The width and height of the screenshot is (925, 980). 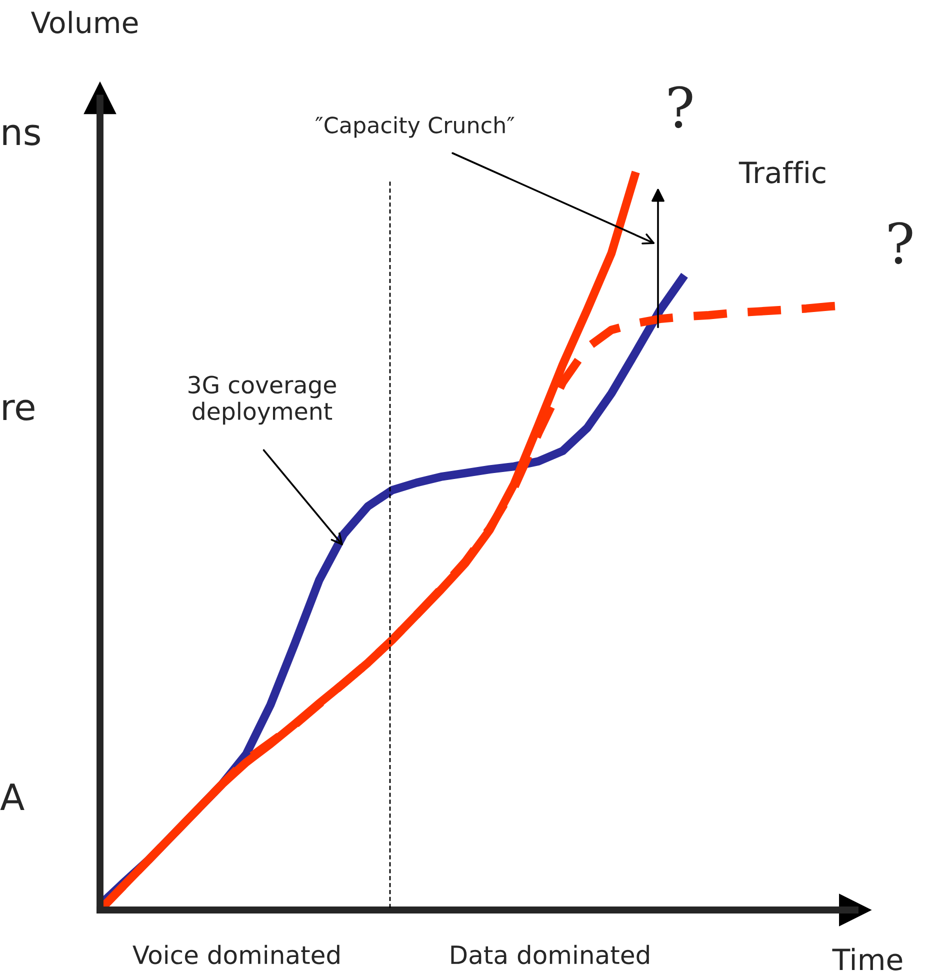 What do you see at coordinates (84, 22) in the screenshot?
I see `y-axis-title: Volume` at bounding box center [84, 22].